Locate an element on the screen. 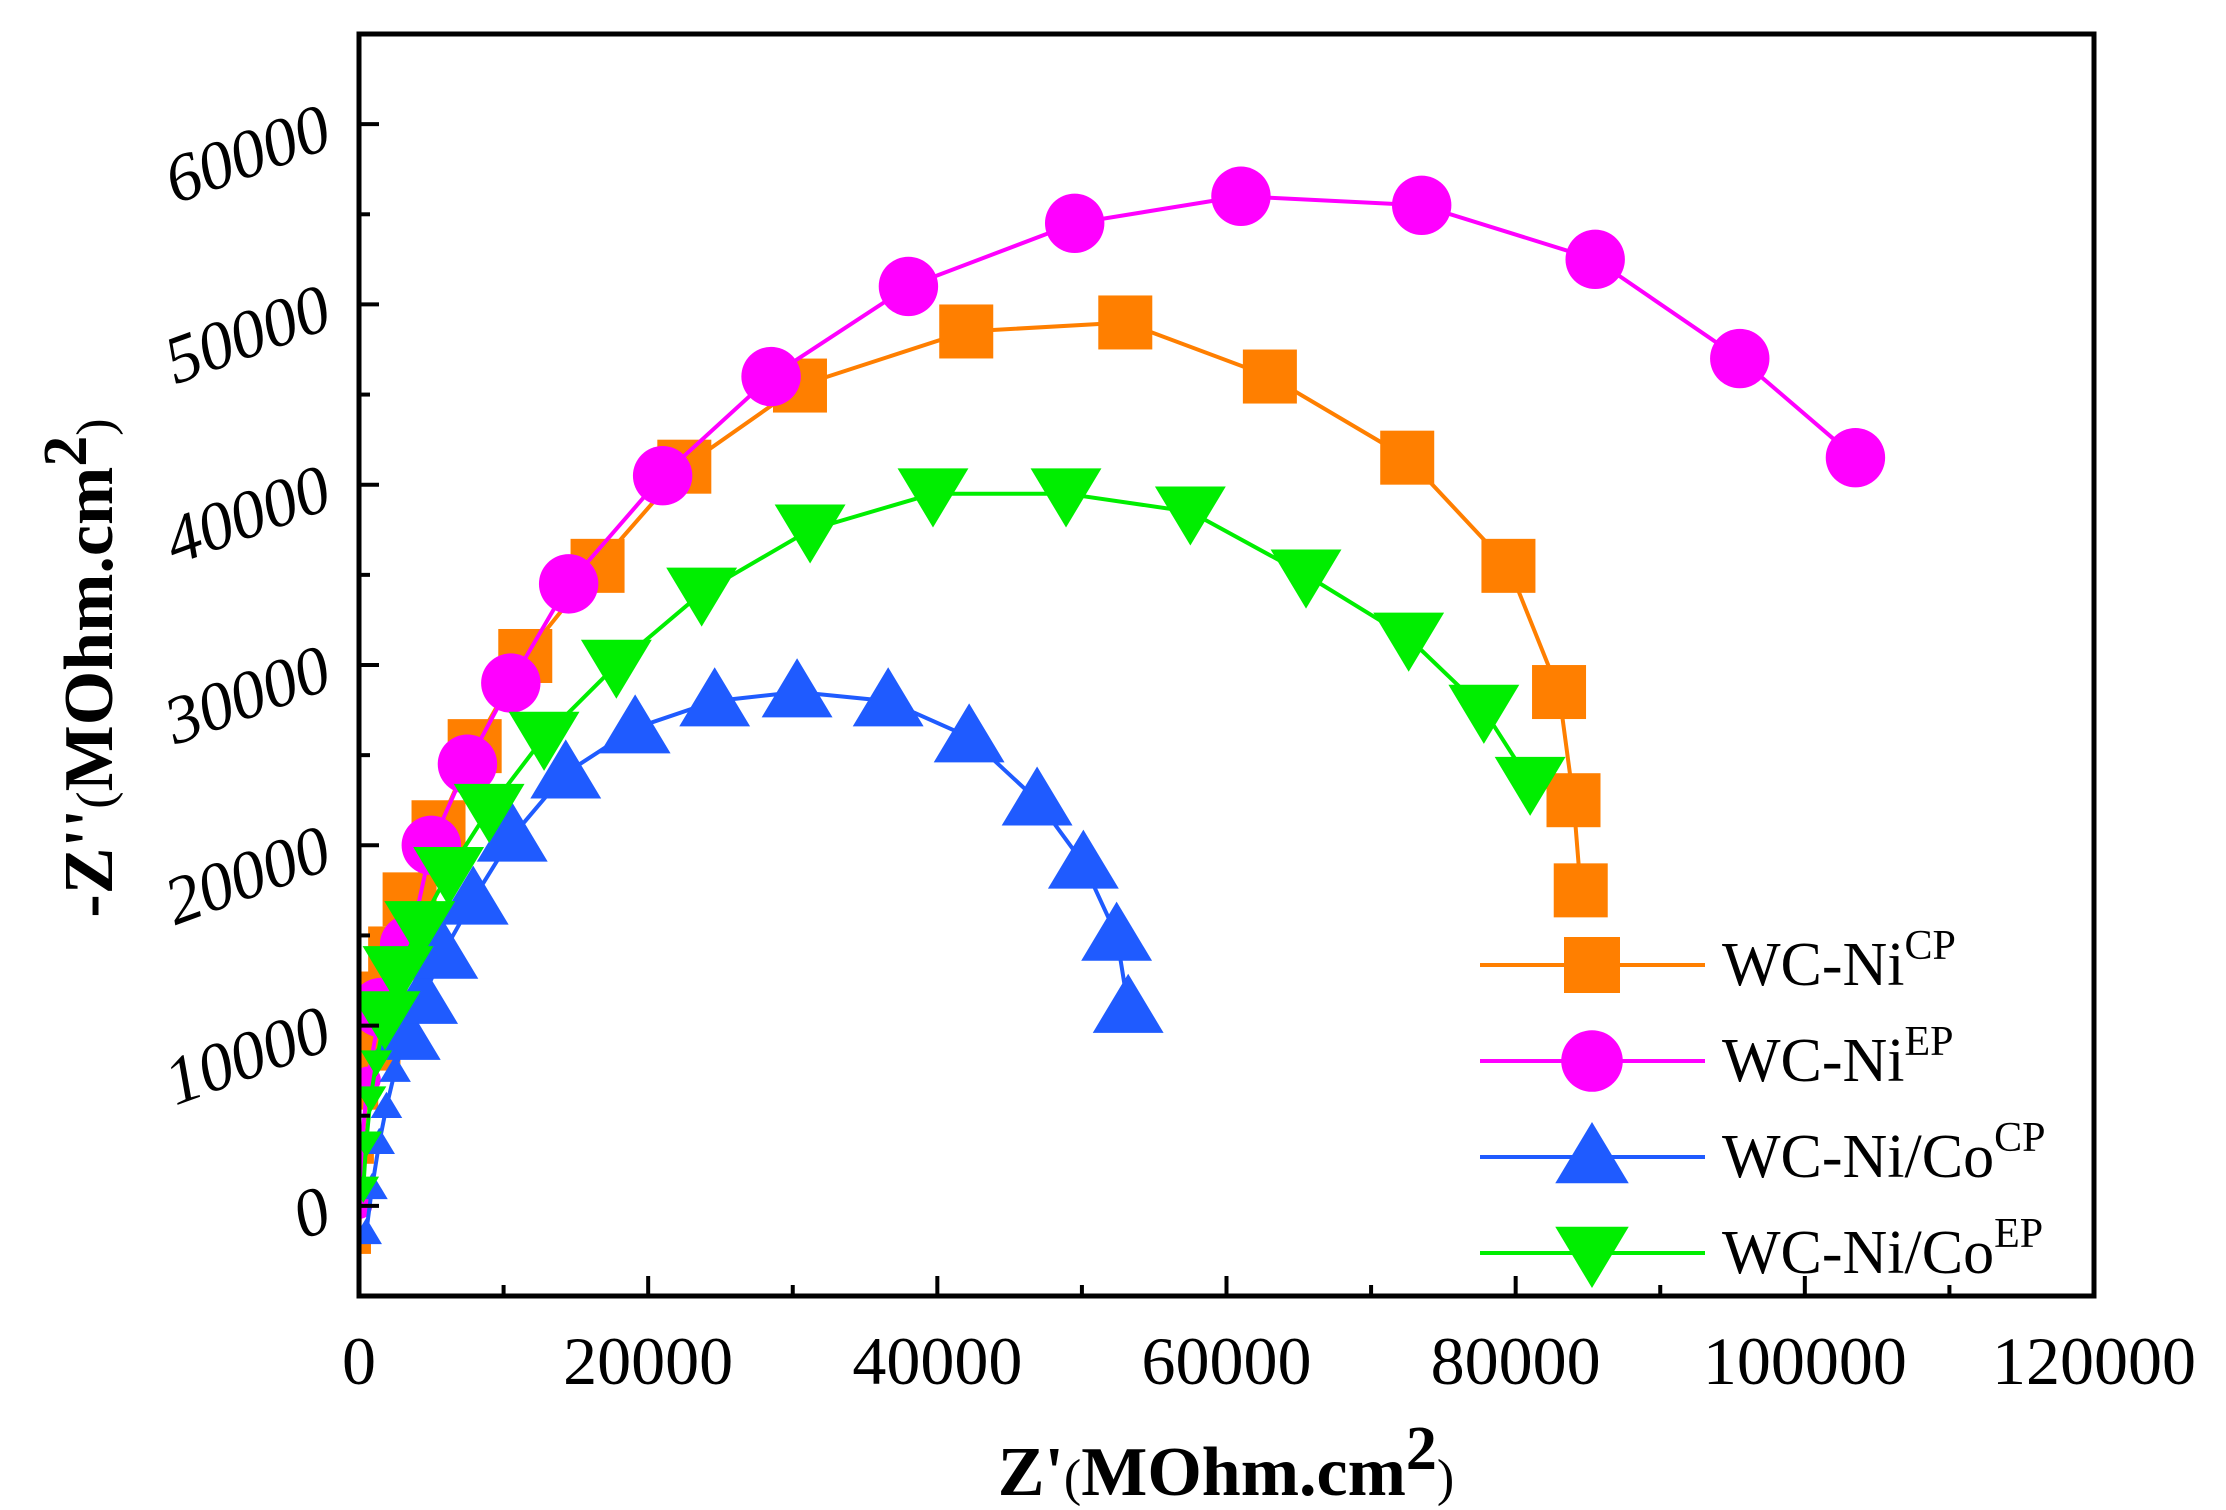 Image resolution: width=2226 pixels, height=1510 pixels. legend-label: WC-NiEP is located at coordinates (1838, 1057).